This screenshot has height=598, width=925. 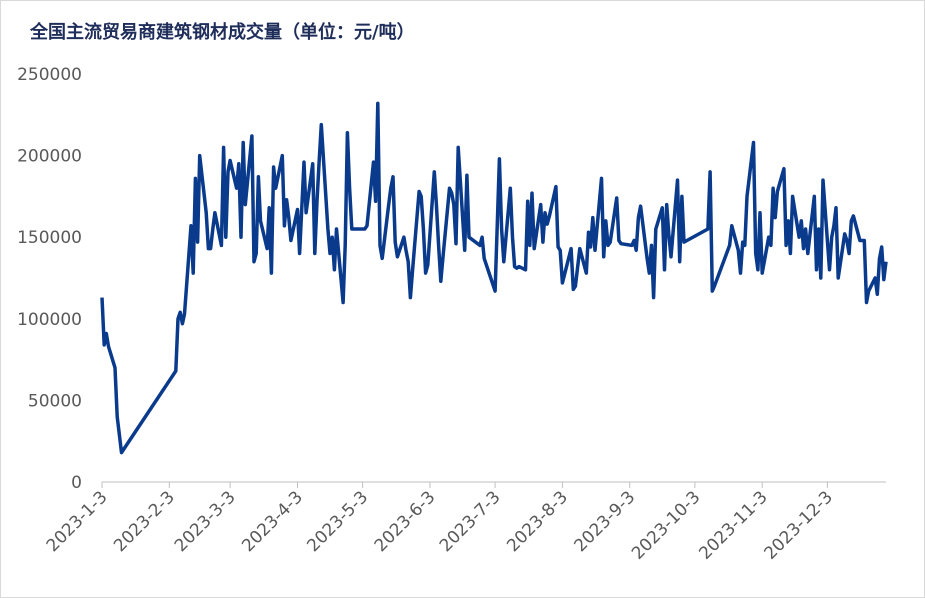 I want to click on chart-title: 全国主流贸易商建筑钢材成交量（单位：元/吨）, so click(x=222, y=32).